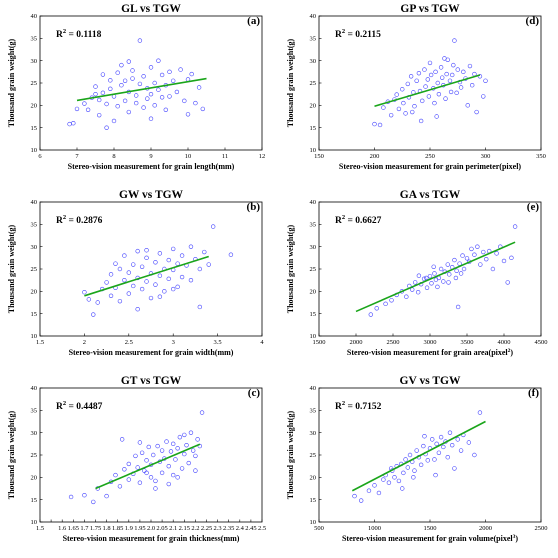 The width and height of the screenshot is (558, 558). What do you see at coordinates (40, 342) in the screenshot?
I see `x-tick-label: 1.5` at bounding box center [40, 342].